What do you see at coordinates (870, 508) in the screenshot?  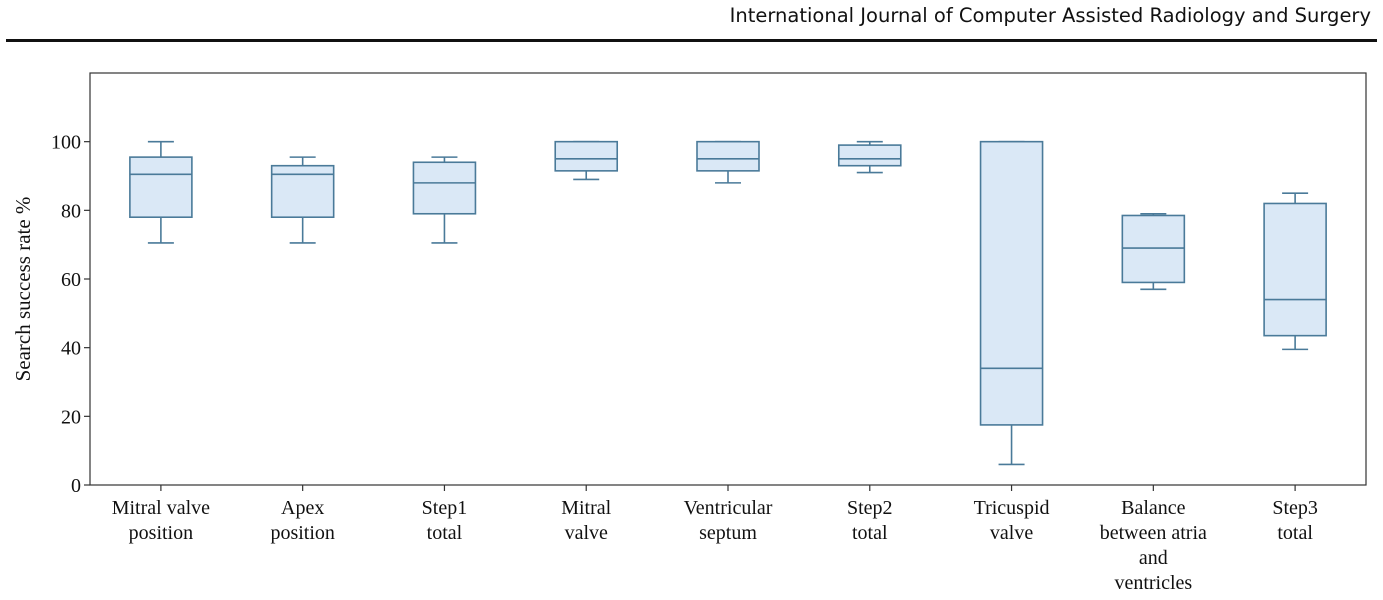 I see `x-tick-label: Step2` at bounding box center [870, 508].